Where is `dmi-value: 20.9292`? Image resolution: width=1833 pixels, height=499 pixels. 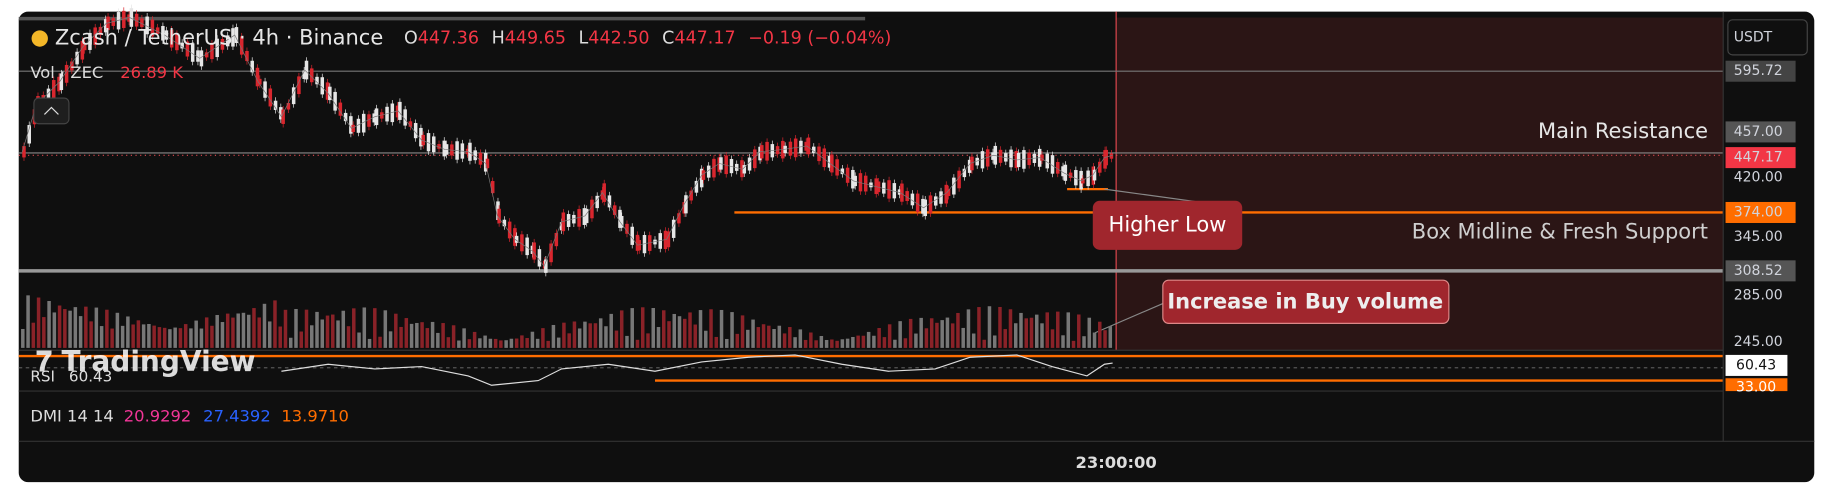
dmi-value: 20.9292 is located at coordinates (158, 415).